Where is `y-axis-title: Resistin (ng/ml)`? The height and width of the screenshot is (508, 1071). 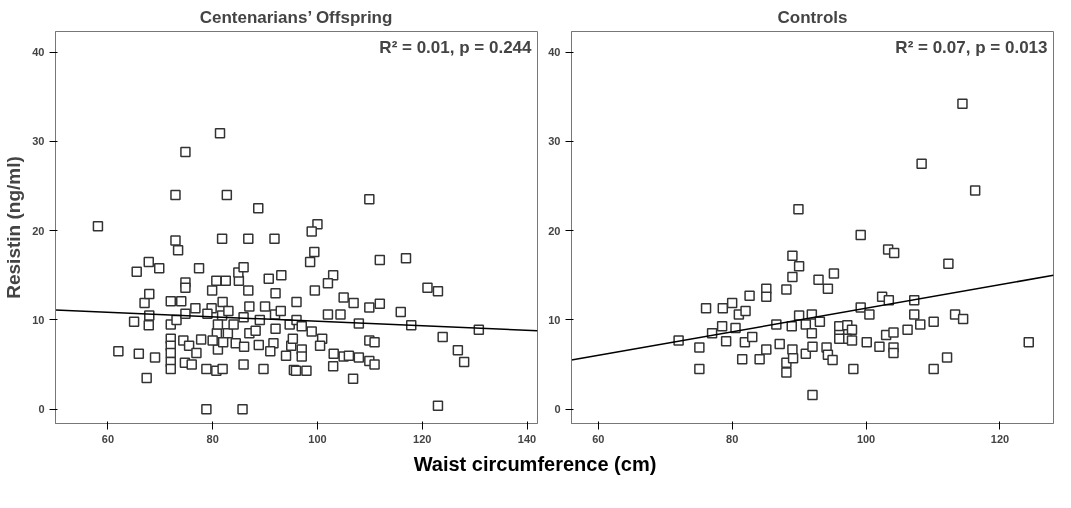
y-axis-title: Resistin (ng/ml) is located at coordinates (14, 227).